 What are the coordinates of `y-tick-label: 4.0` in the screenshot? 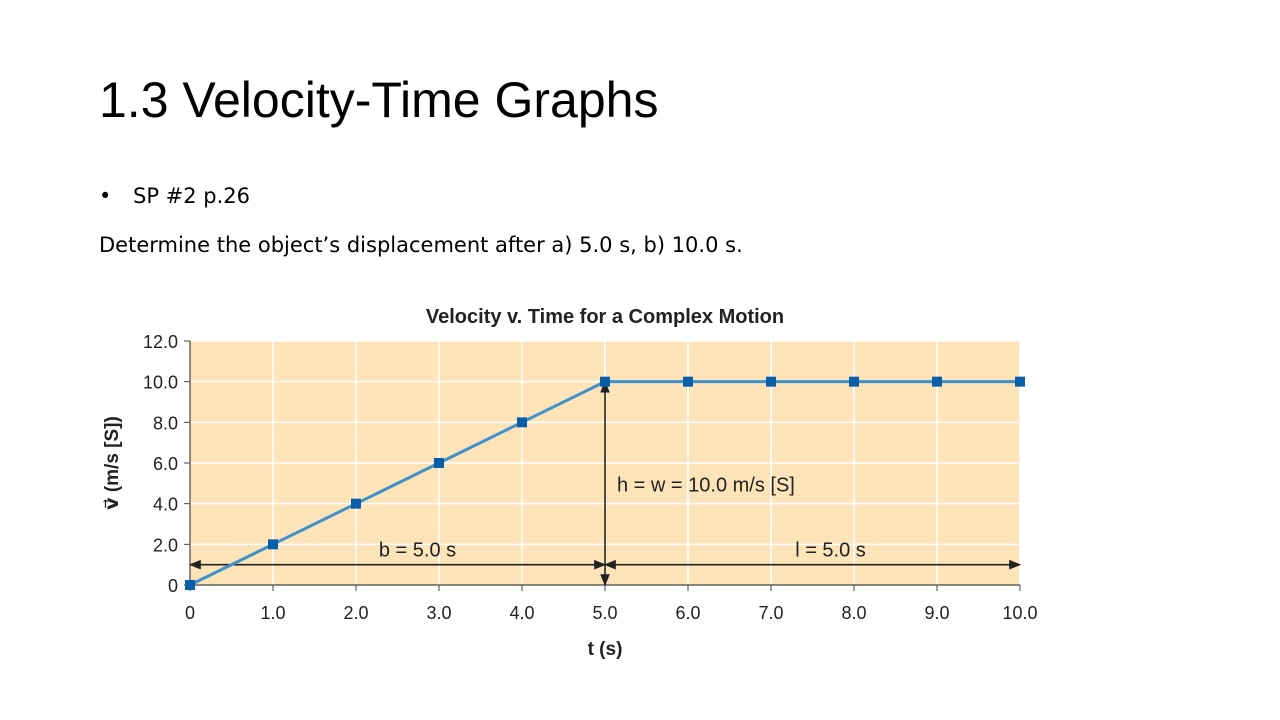 It's located at (165, 505).